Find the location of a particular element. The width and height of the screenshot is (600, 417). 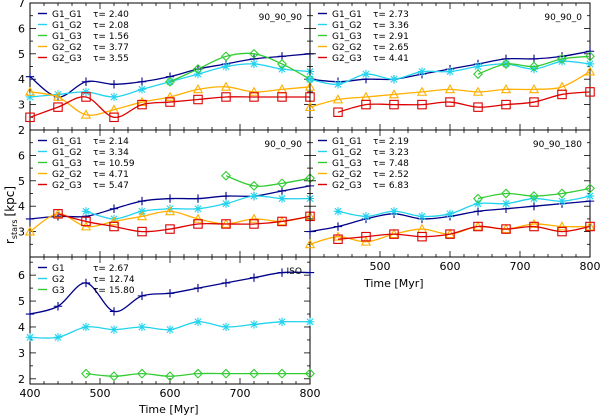

x-axis-label-right: Time [Myr] is located at coordinates (393, 283).